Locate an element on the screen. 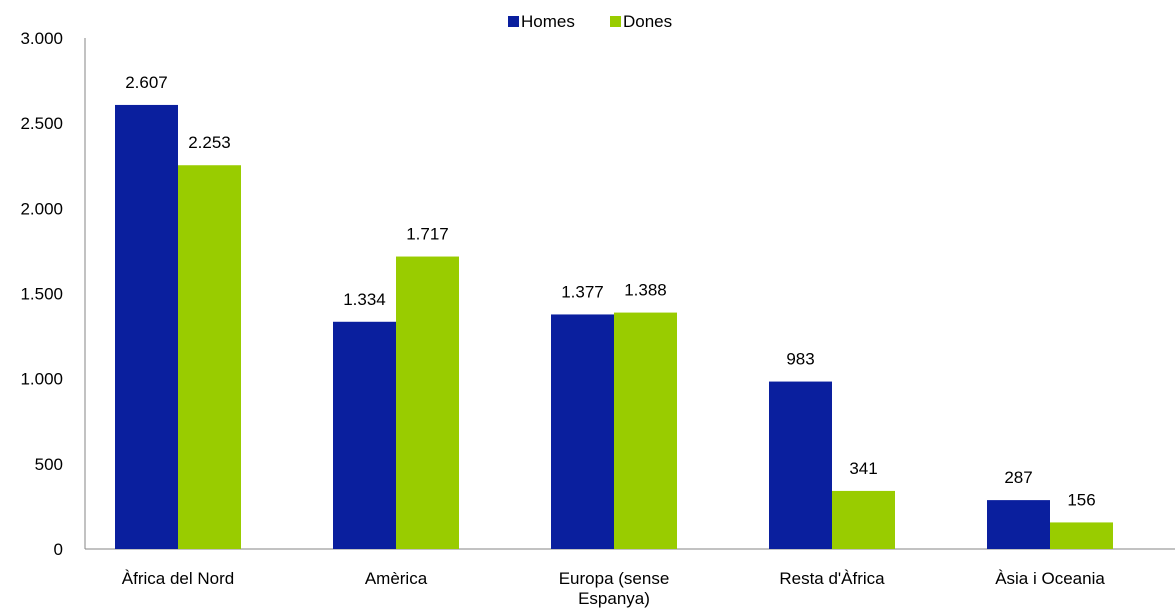  data-label-homes-0: 2.607 is located at coordinates (146, 82).